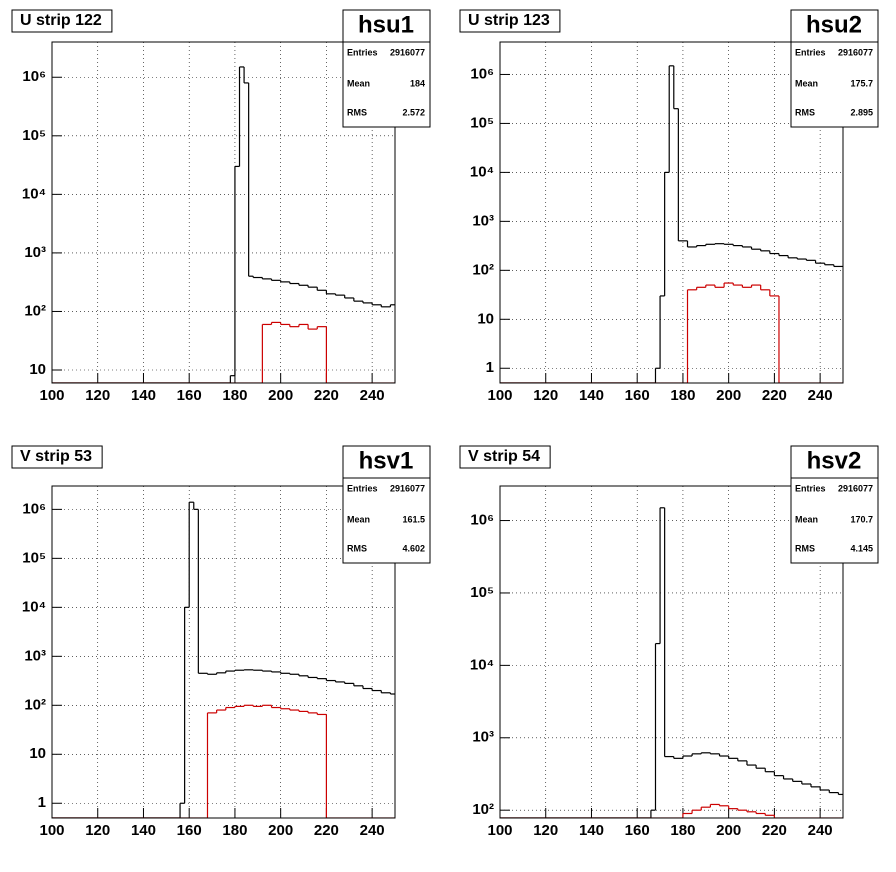 The width and height of the screenshot is (896, 872). Describe the element at coordinates (413, 112) in the screenshot. I see `stats-value: 2.572` at that location.